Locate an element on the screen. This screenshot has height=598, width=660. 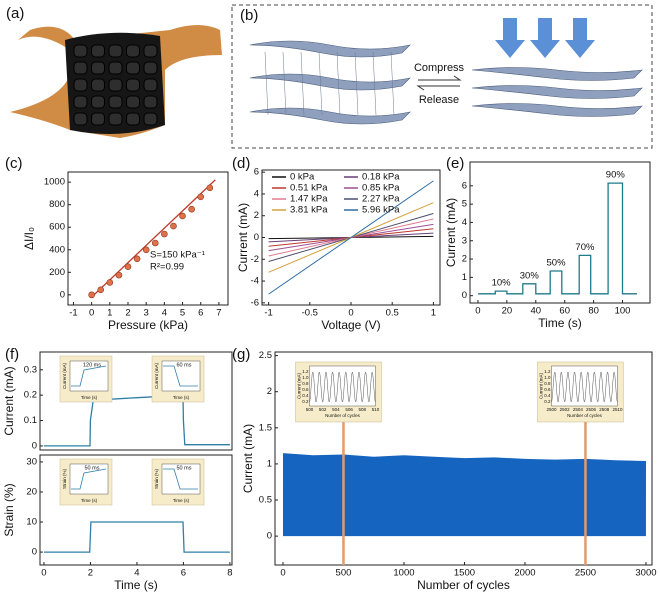
y-tick-label: -6 is located at coordinates (255, 302).